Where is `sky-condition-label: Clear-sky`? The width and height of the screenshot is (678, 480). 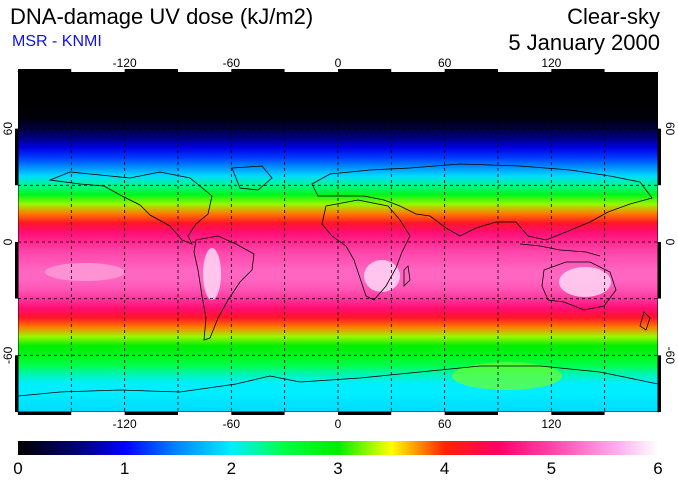
sky-condition-label: Clear-sky is located at coordinates (613, 16).